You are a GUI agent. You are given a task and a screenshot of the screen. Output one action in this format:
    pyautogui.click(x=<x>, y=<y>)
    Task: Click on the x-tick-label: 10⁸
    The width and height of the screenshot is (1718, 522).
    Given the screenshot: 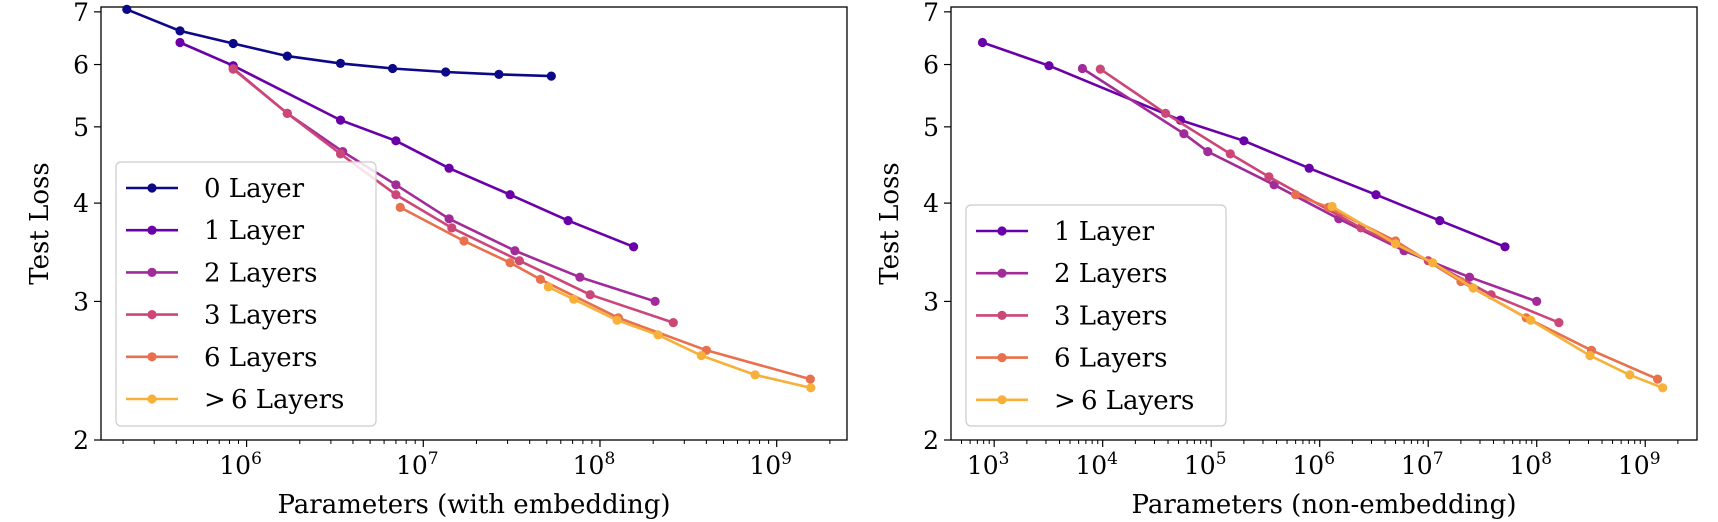 What is the action you would take?
    pyautogui.click(x=1530, y=464)
    